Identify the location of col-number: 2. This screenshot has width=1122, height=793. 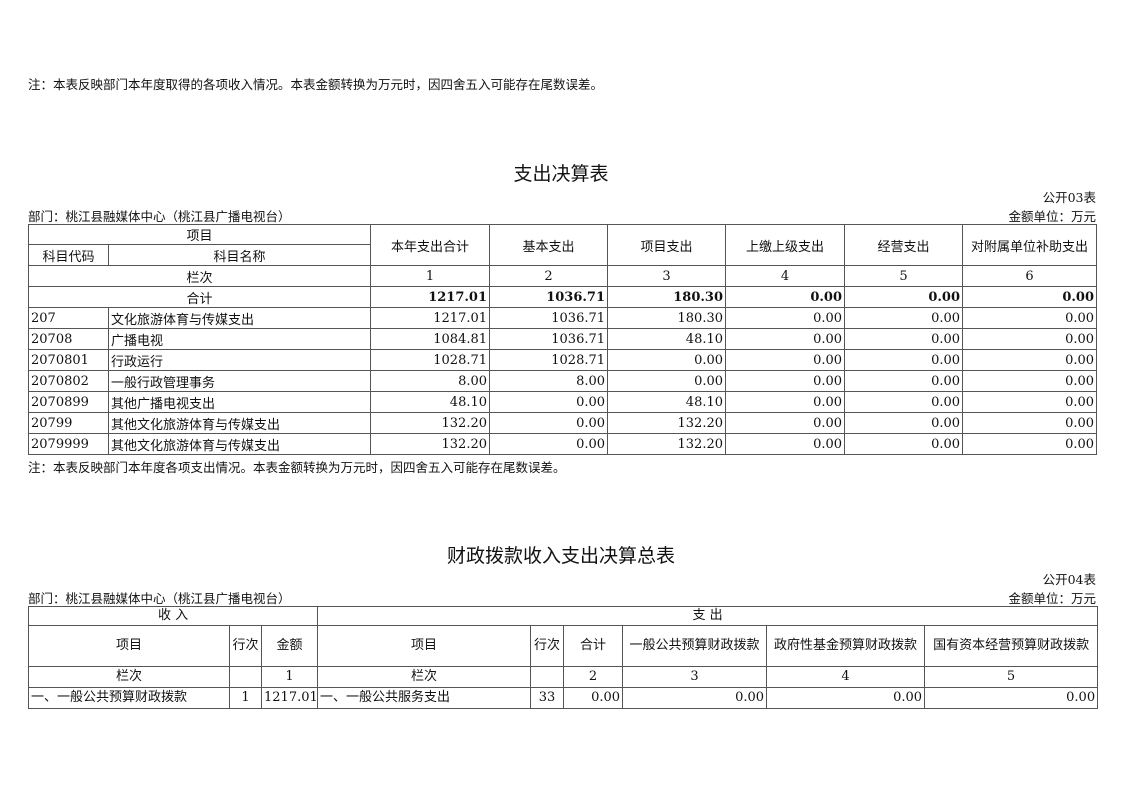
(593, 677).